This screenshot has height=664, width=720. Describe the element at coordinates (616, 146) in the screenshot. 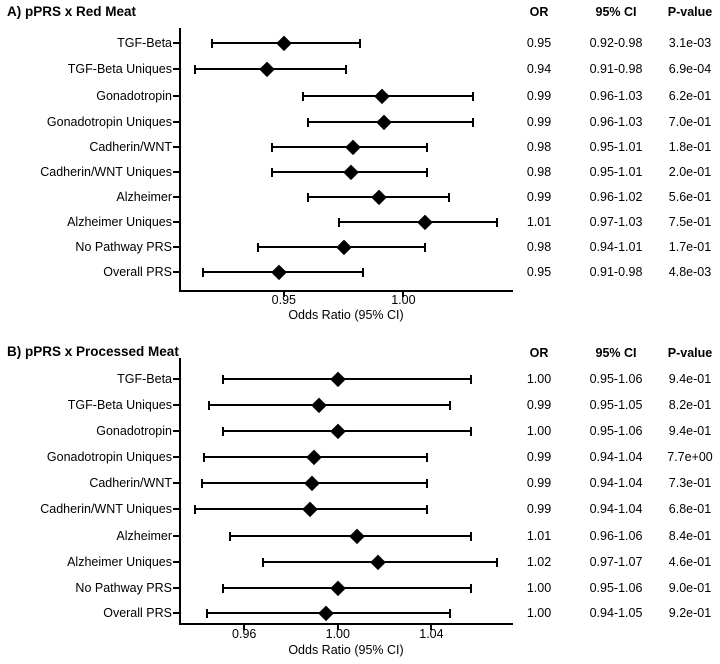

I see `panel-a-ci-value: 0.95-1.01` at that location.